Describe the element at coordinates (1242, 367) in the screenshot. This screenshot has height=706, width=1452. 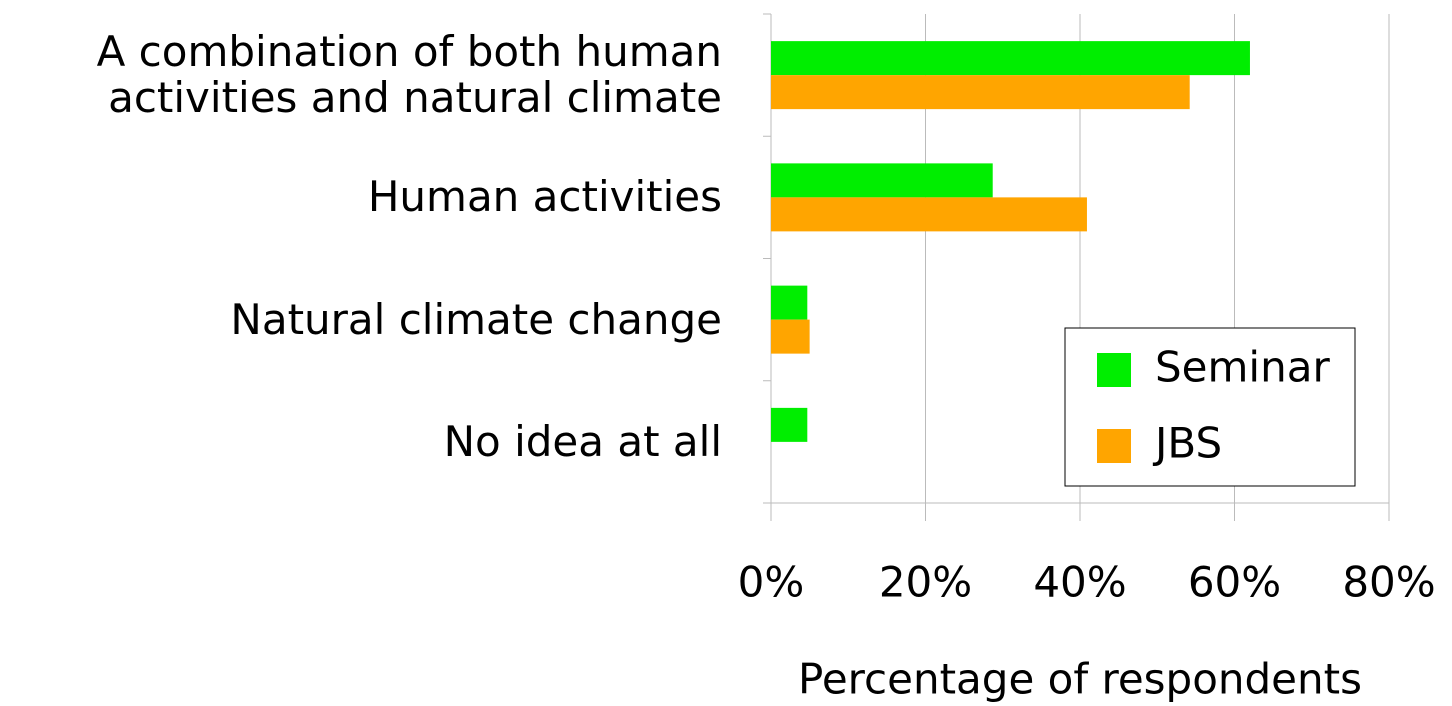
I see `legend-label: Seminar` at that location.